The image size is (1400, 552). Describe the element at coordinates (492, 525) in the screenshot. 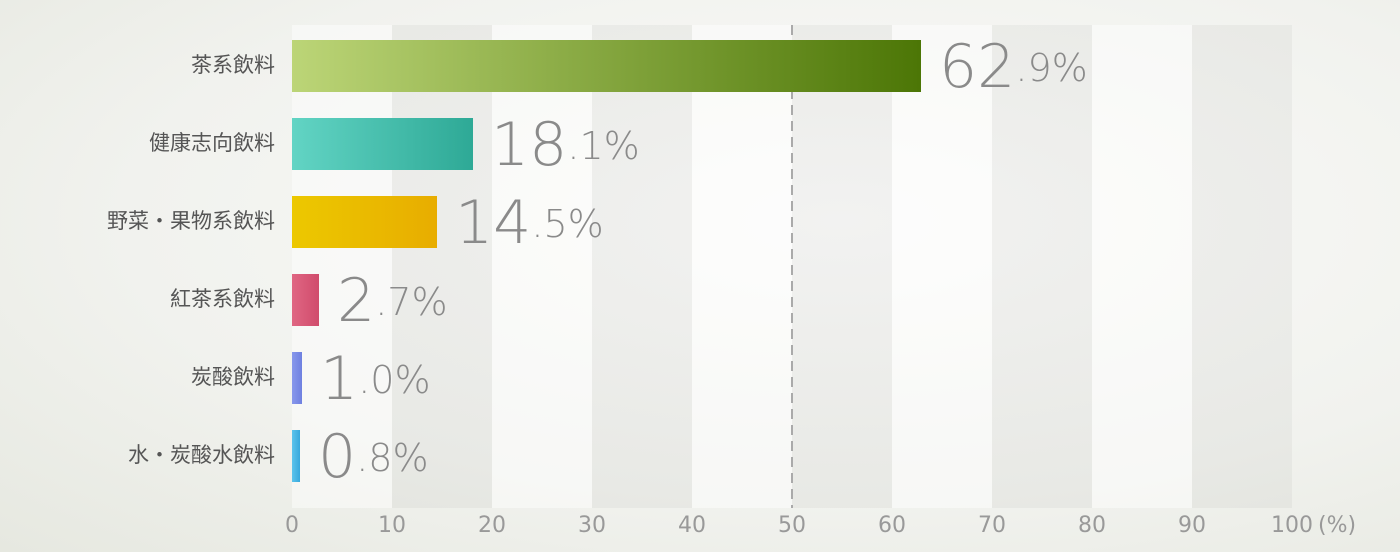

I see `x-tick-label: 20` at that location.